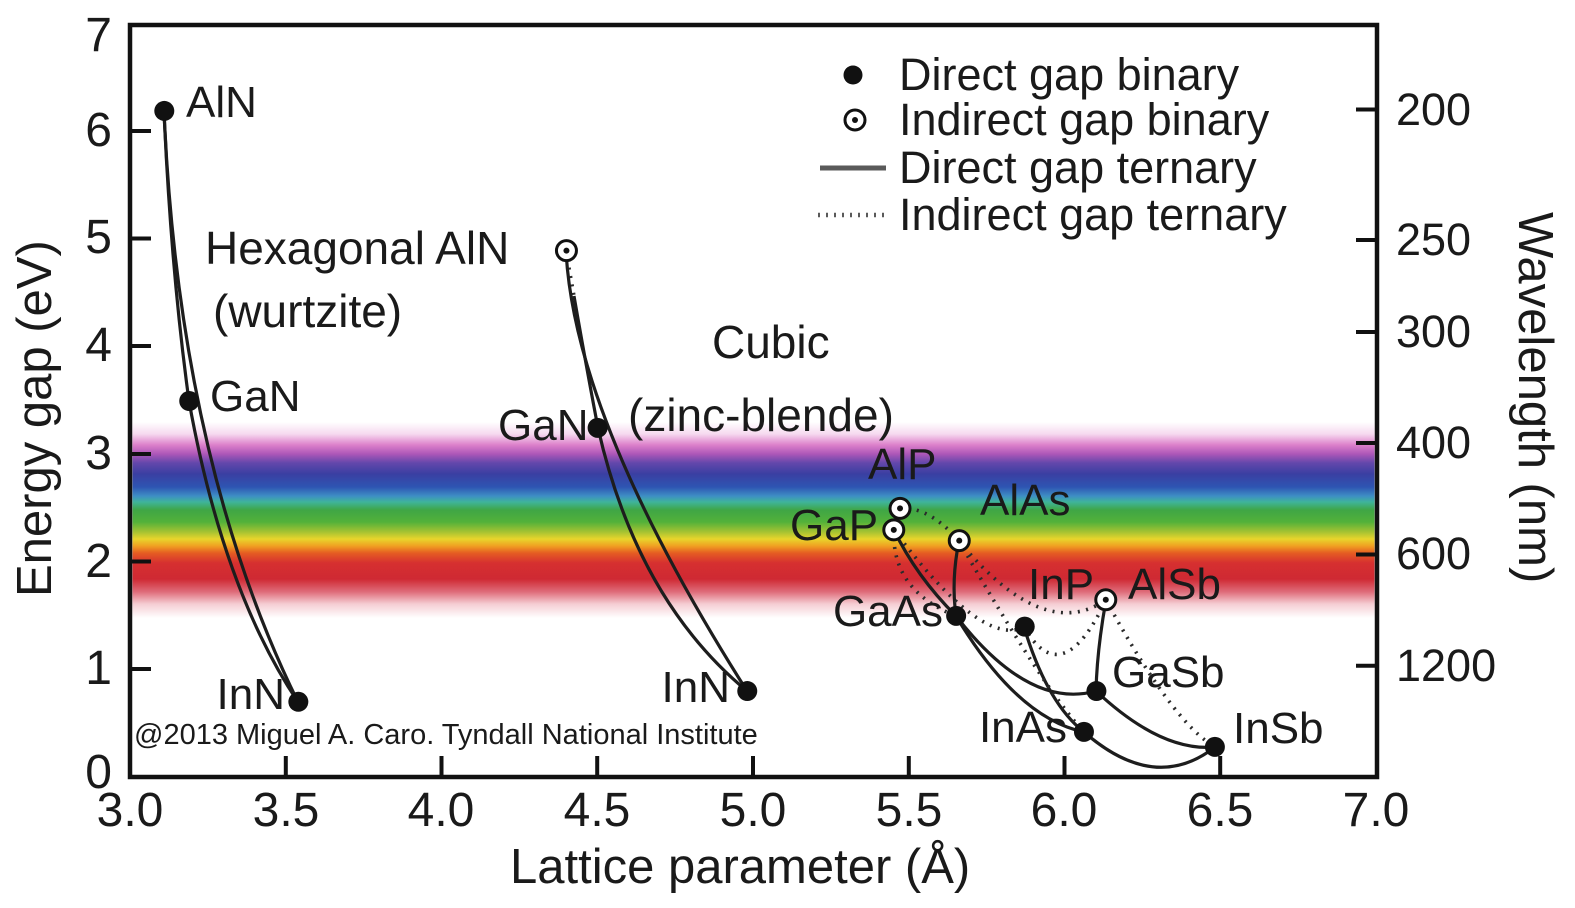 The height and width of the screenshot is (908, 1575). Describe the element at coordinates (695, 687) in the screenshot. I see `point-label-inn-zb: InN` at that location.